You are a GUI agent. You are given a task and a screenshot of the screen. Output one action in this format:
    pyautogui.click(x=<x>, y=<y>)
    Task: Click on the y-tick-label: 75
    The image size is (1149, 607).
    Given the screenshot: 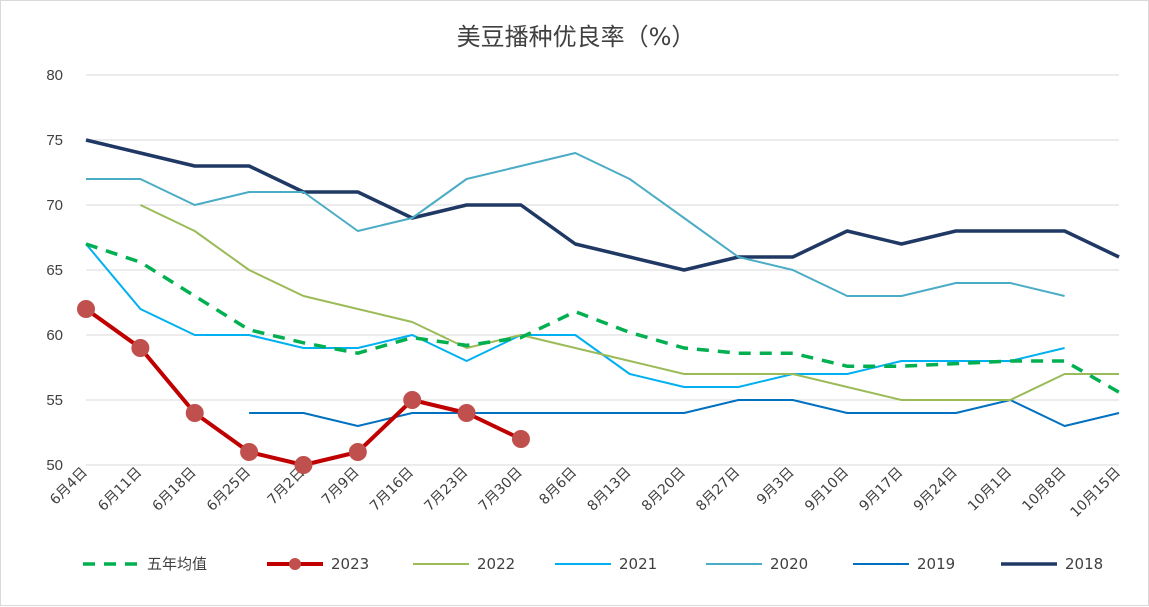 What is the action you would take?
    pyautogui.click(x=54, y=140)
    